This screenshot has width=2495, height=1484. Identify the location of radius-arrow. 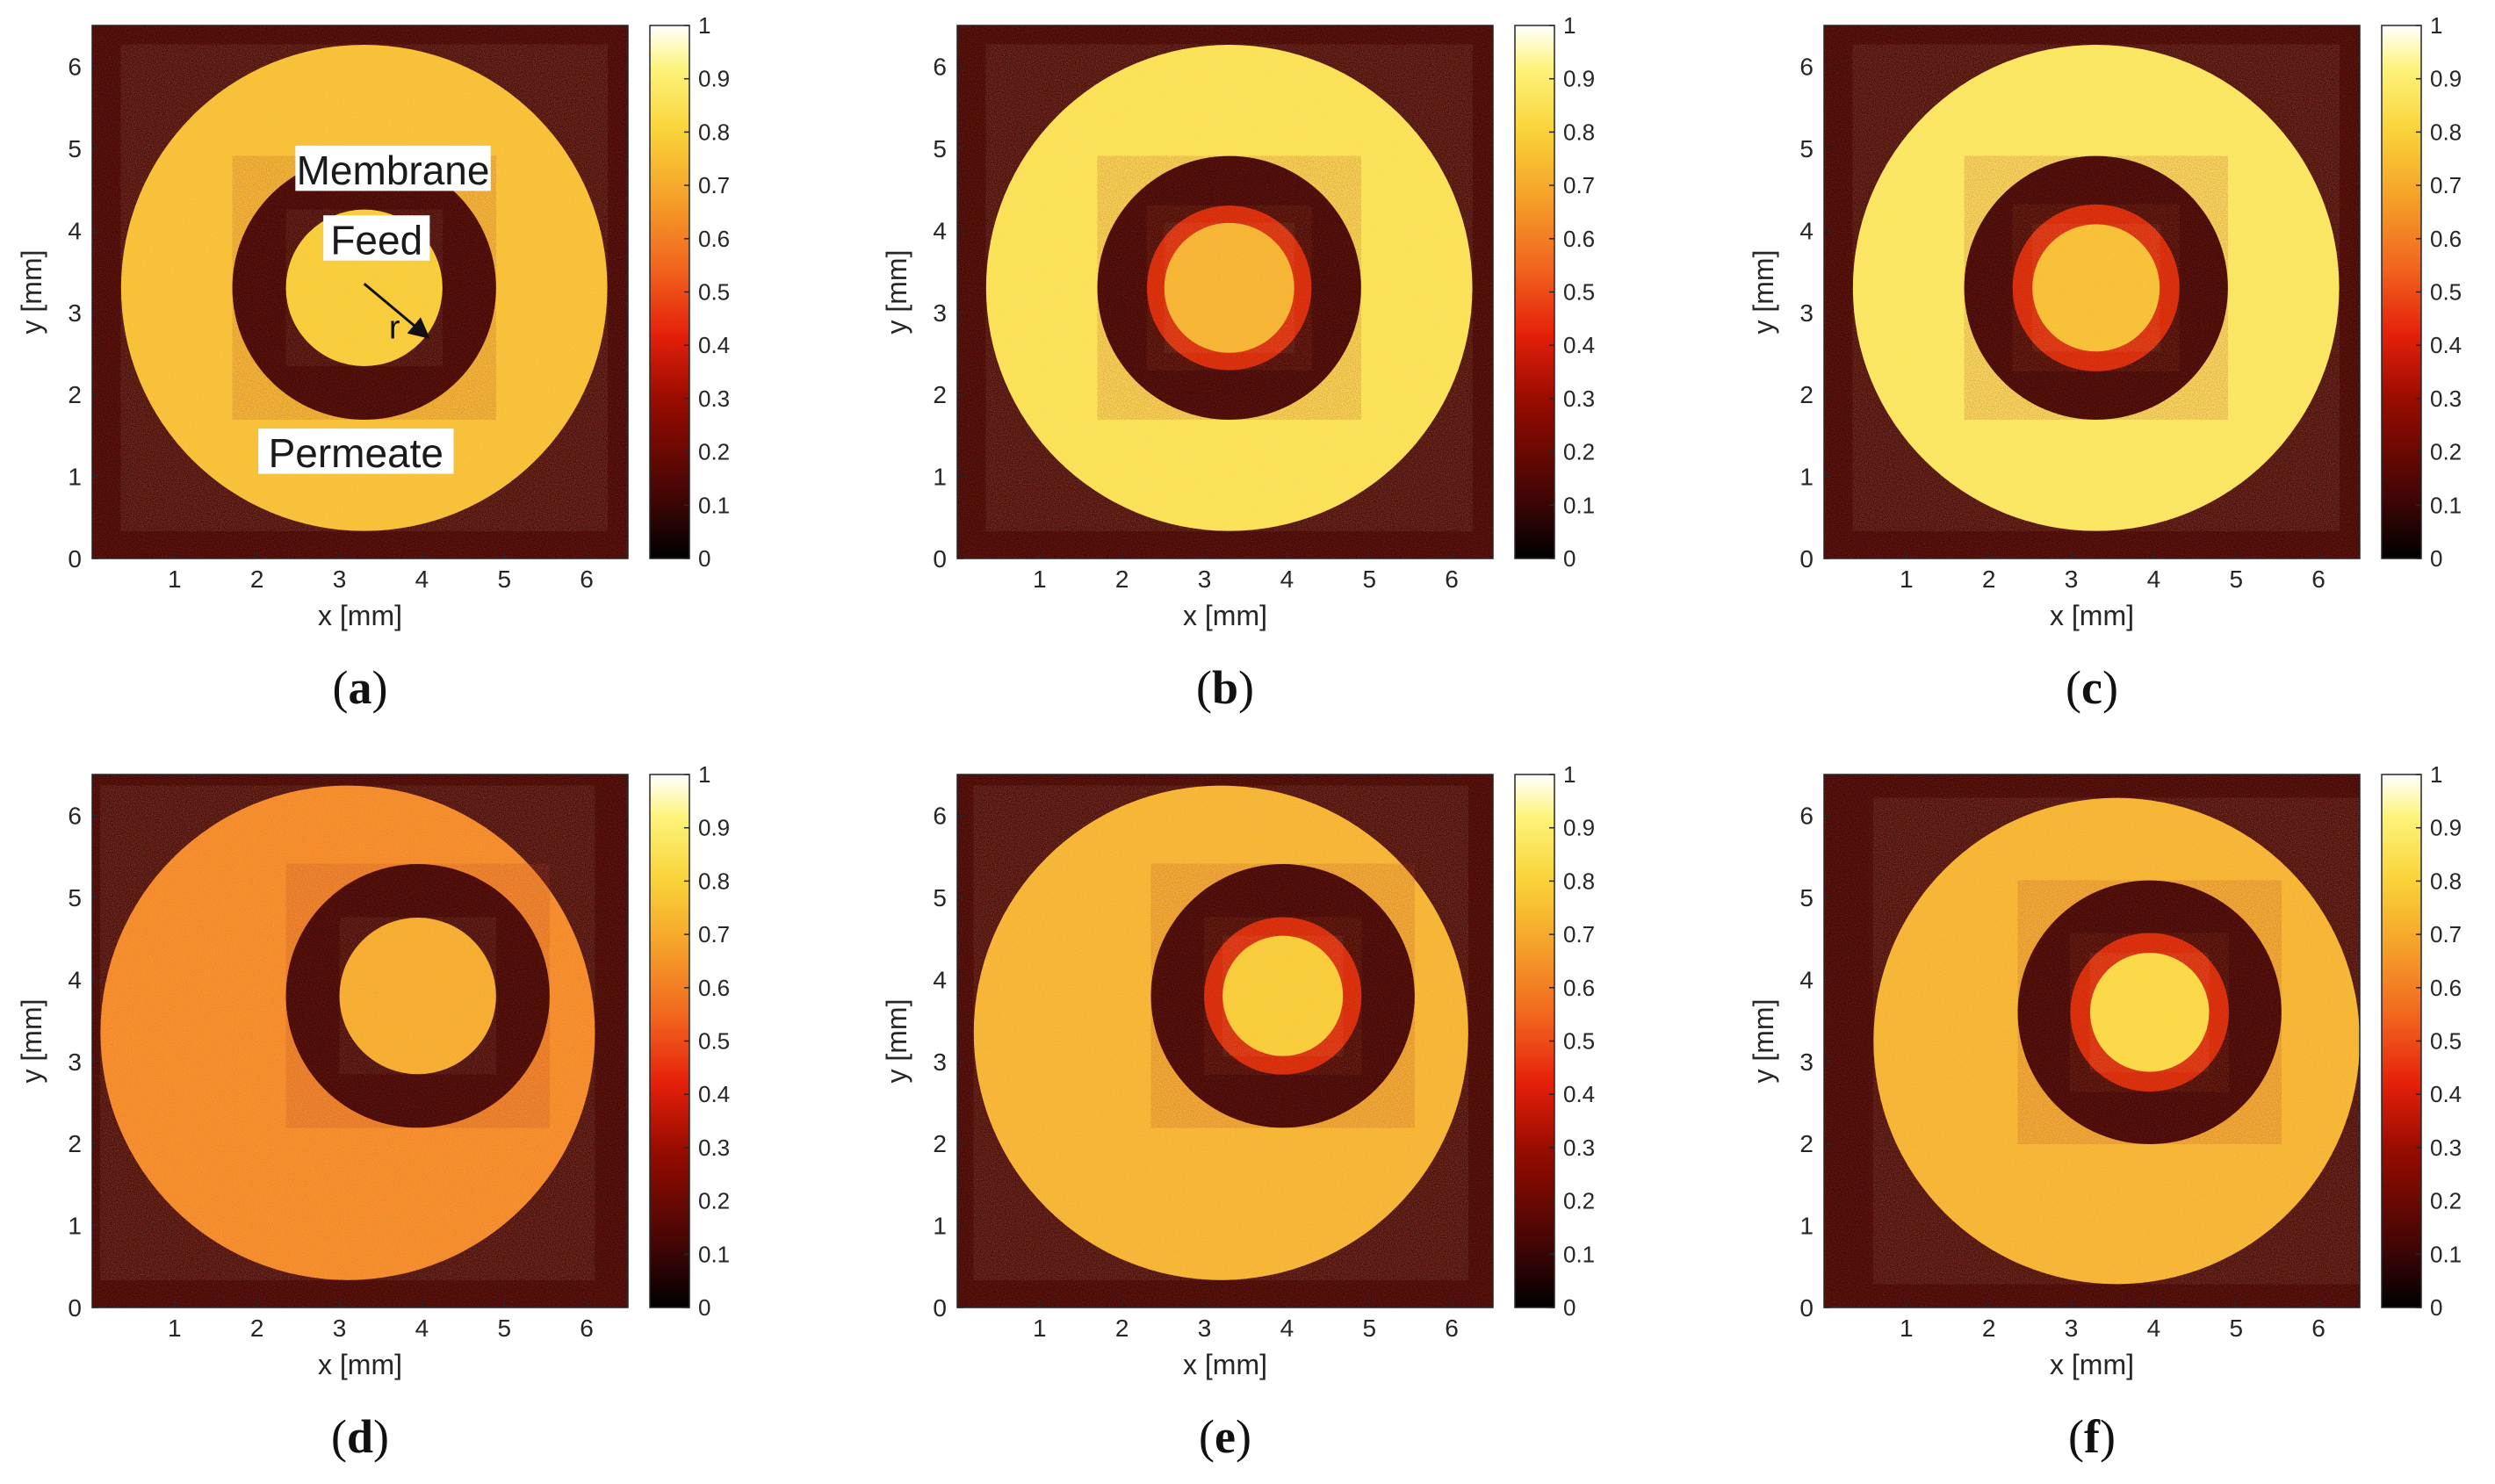
(396, 311).